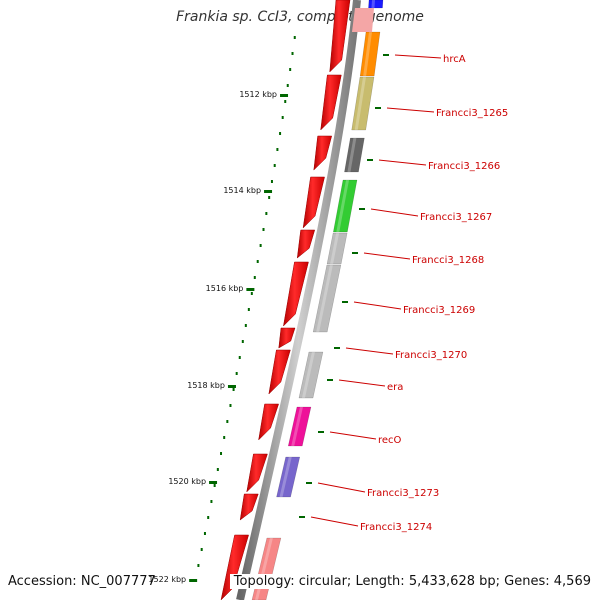 The height and width of the screenshot is (600, 600). I want to click on gene-label: Francci3_1265, so click(472, 113).